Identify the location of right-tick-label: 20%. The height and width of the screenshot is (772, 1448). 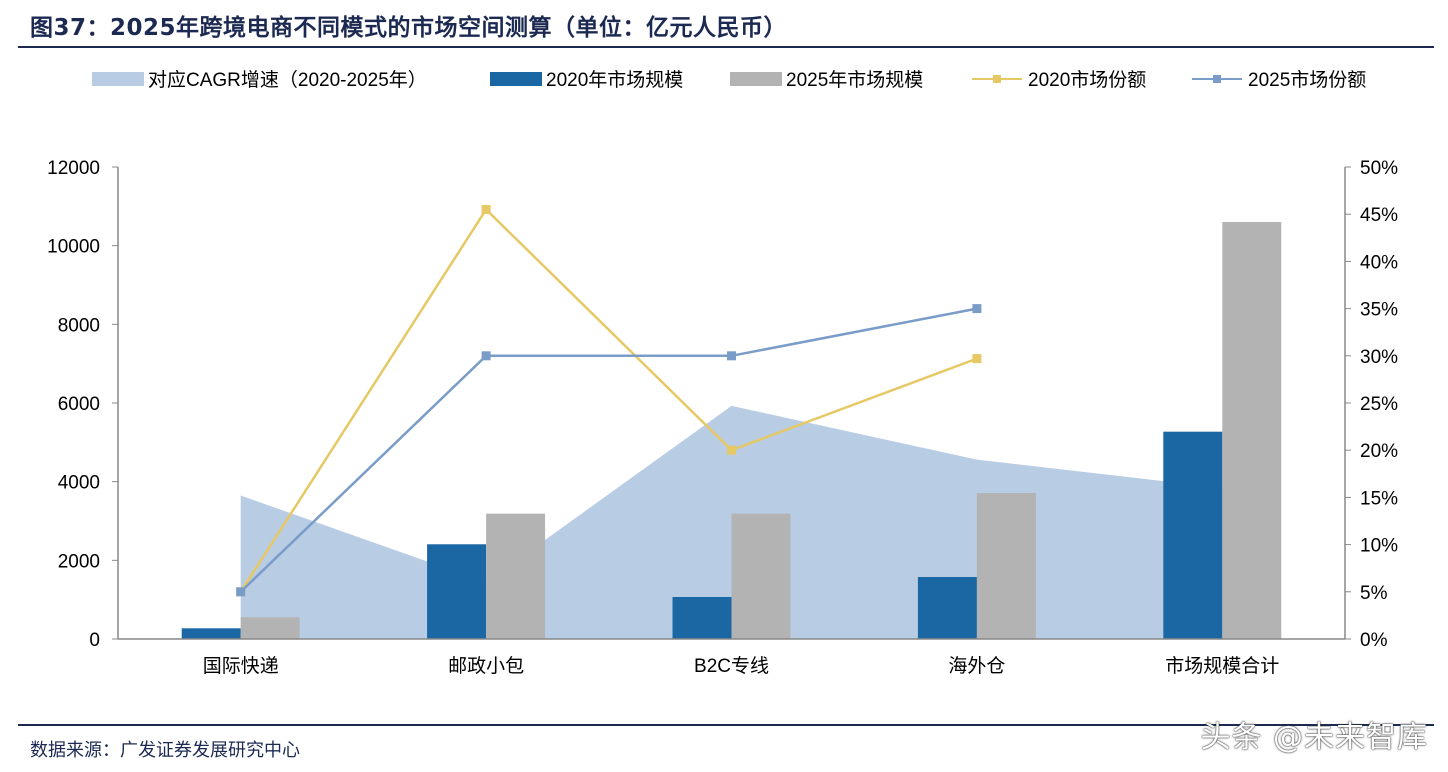
(1379, 451).